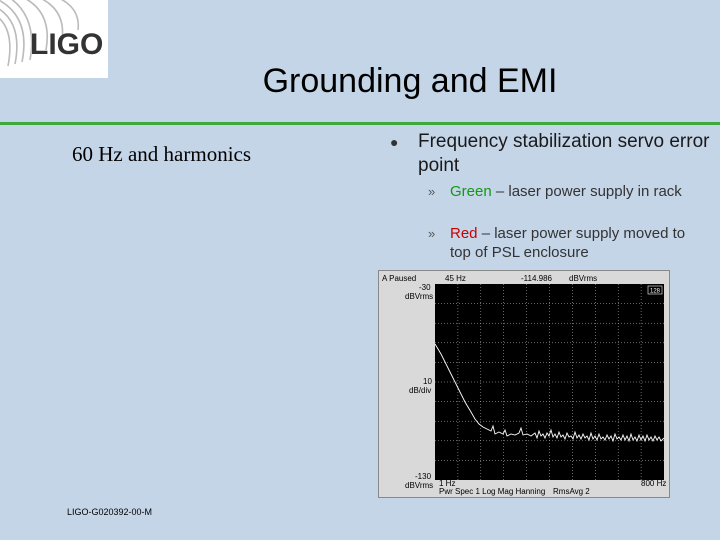  I want to click on y-div-value: 10, so click(427, 381).